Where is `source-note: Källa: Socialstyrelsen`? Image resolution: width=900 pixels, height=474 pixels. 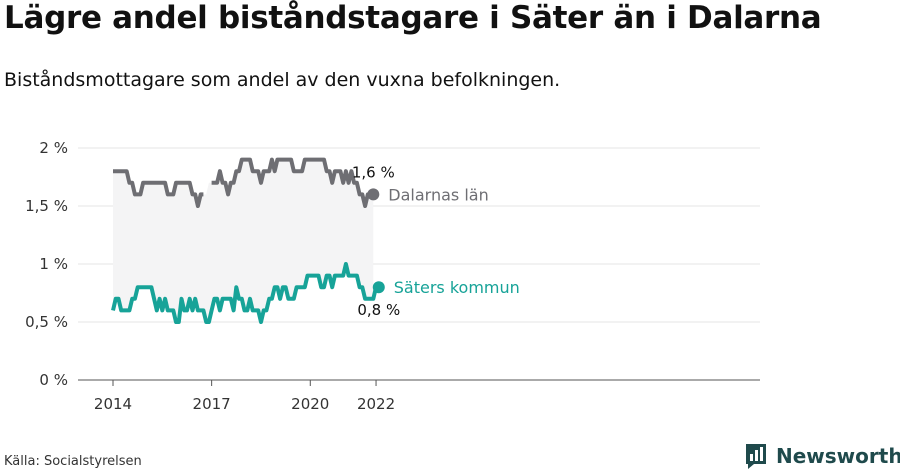
source-note: Källa: Socialstyrelsen is located at coordinates (73, 461).